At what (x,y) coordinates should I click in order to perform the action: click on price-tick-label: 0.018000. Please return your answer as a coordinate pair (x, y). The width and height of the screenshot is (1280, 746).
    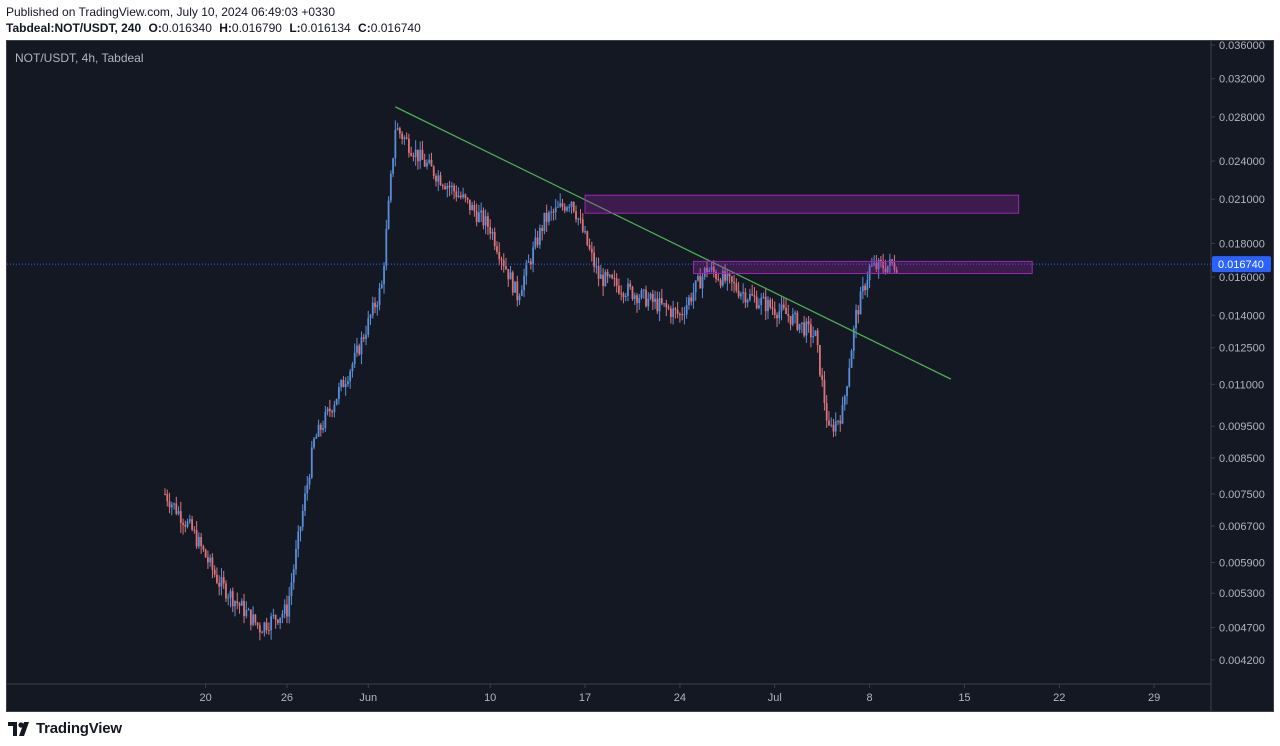
    Looking at the image, I should click on (1242, 244).